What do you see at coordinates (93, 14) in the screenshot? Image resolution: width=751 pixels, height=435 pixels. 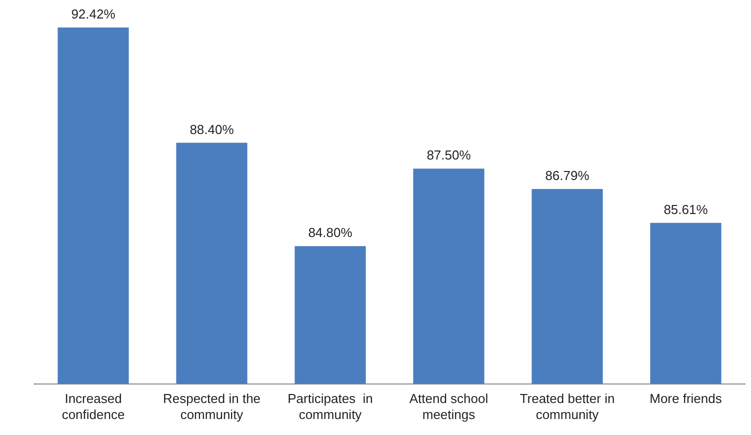 I see `data-label: 92.42%` at bounding box center [93, 14].